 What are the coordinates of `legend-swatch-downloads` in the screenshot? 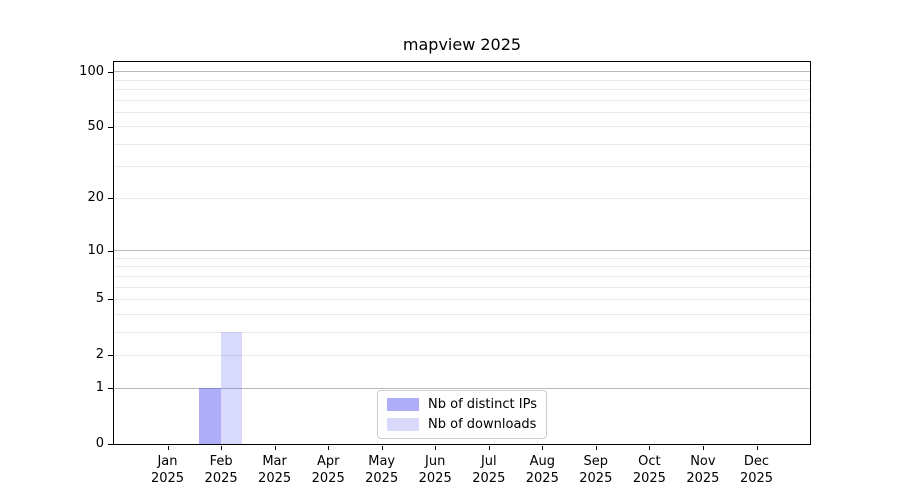 It's located at (403, 424).